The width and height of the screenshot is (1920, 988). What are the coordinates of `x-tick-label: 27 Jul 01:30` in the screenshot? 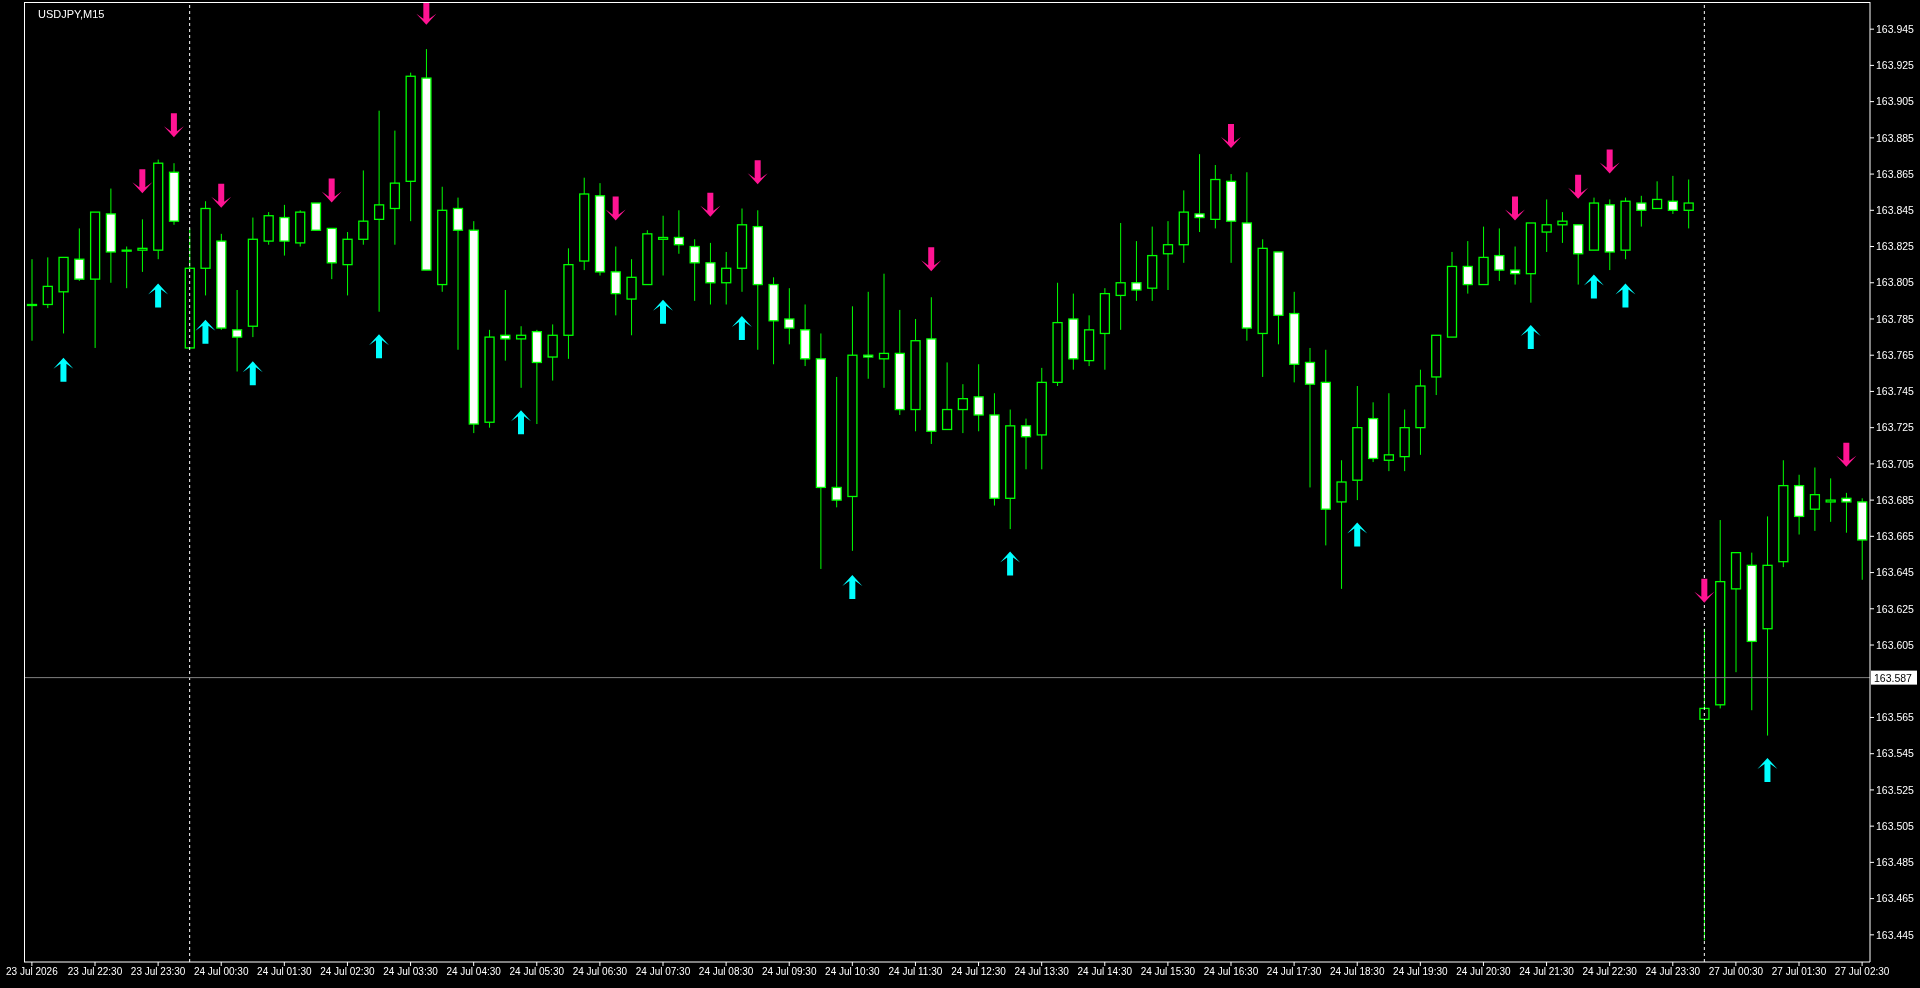 It's located at (1799, 972).